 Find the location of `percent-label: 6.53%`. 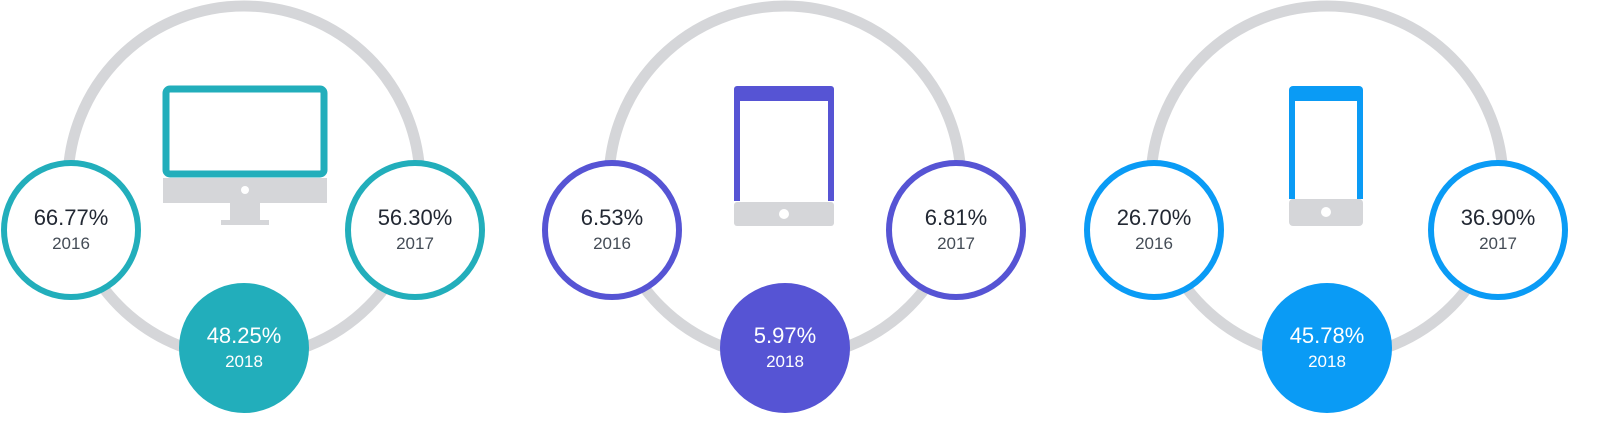

percent-label: 6.53% is located at coordinates (612, 217).